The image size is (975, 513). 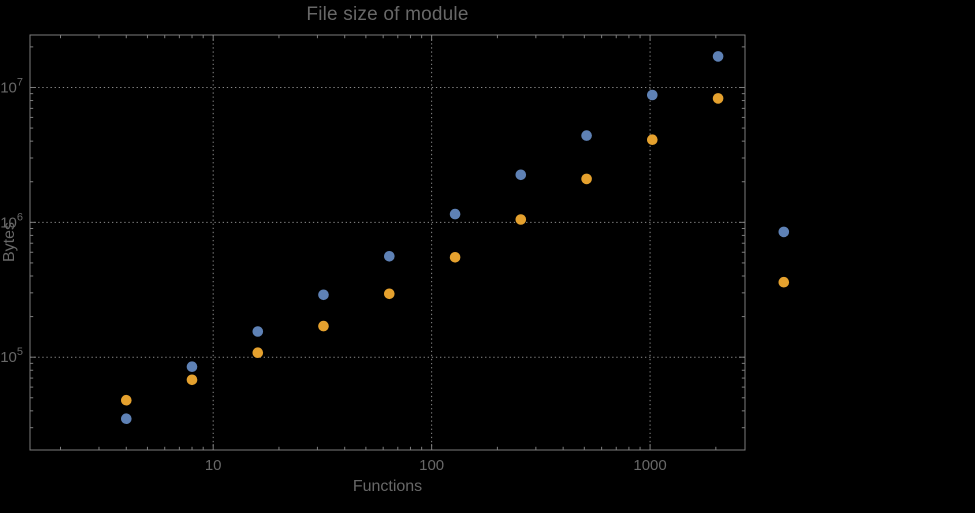 What do you see at coordinates (431, 465) in the screenshot?
I see `svg-text: 100` at bounding box center [431, 465].